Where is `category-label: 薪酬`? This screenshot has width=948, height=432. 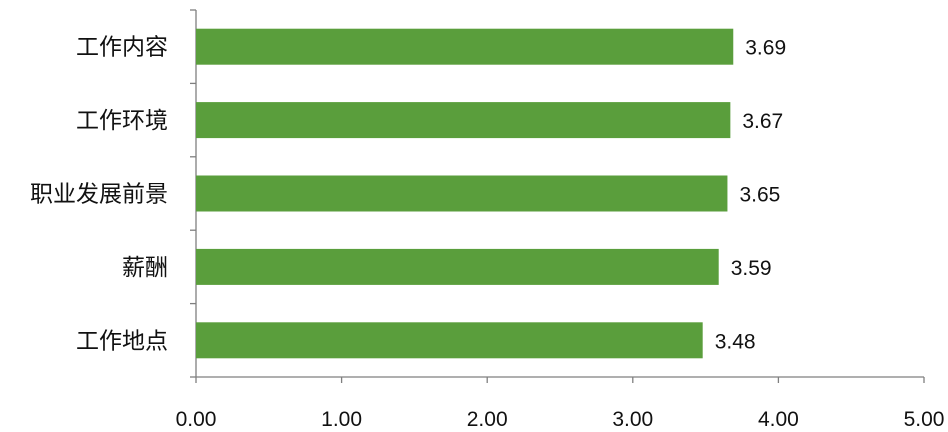 category-label: 薪酬 is located at coordinates (145, 268).